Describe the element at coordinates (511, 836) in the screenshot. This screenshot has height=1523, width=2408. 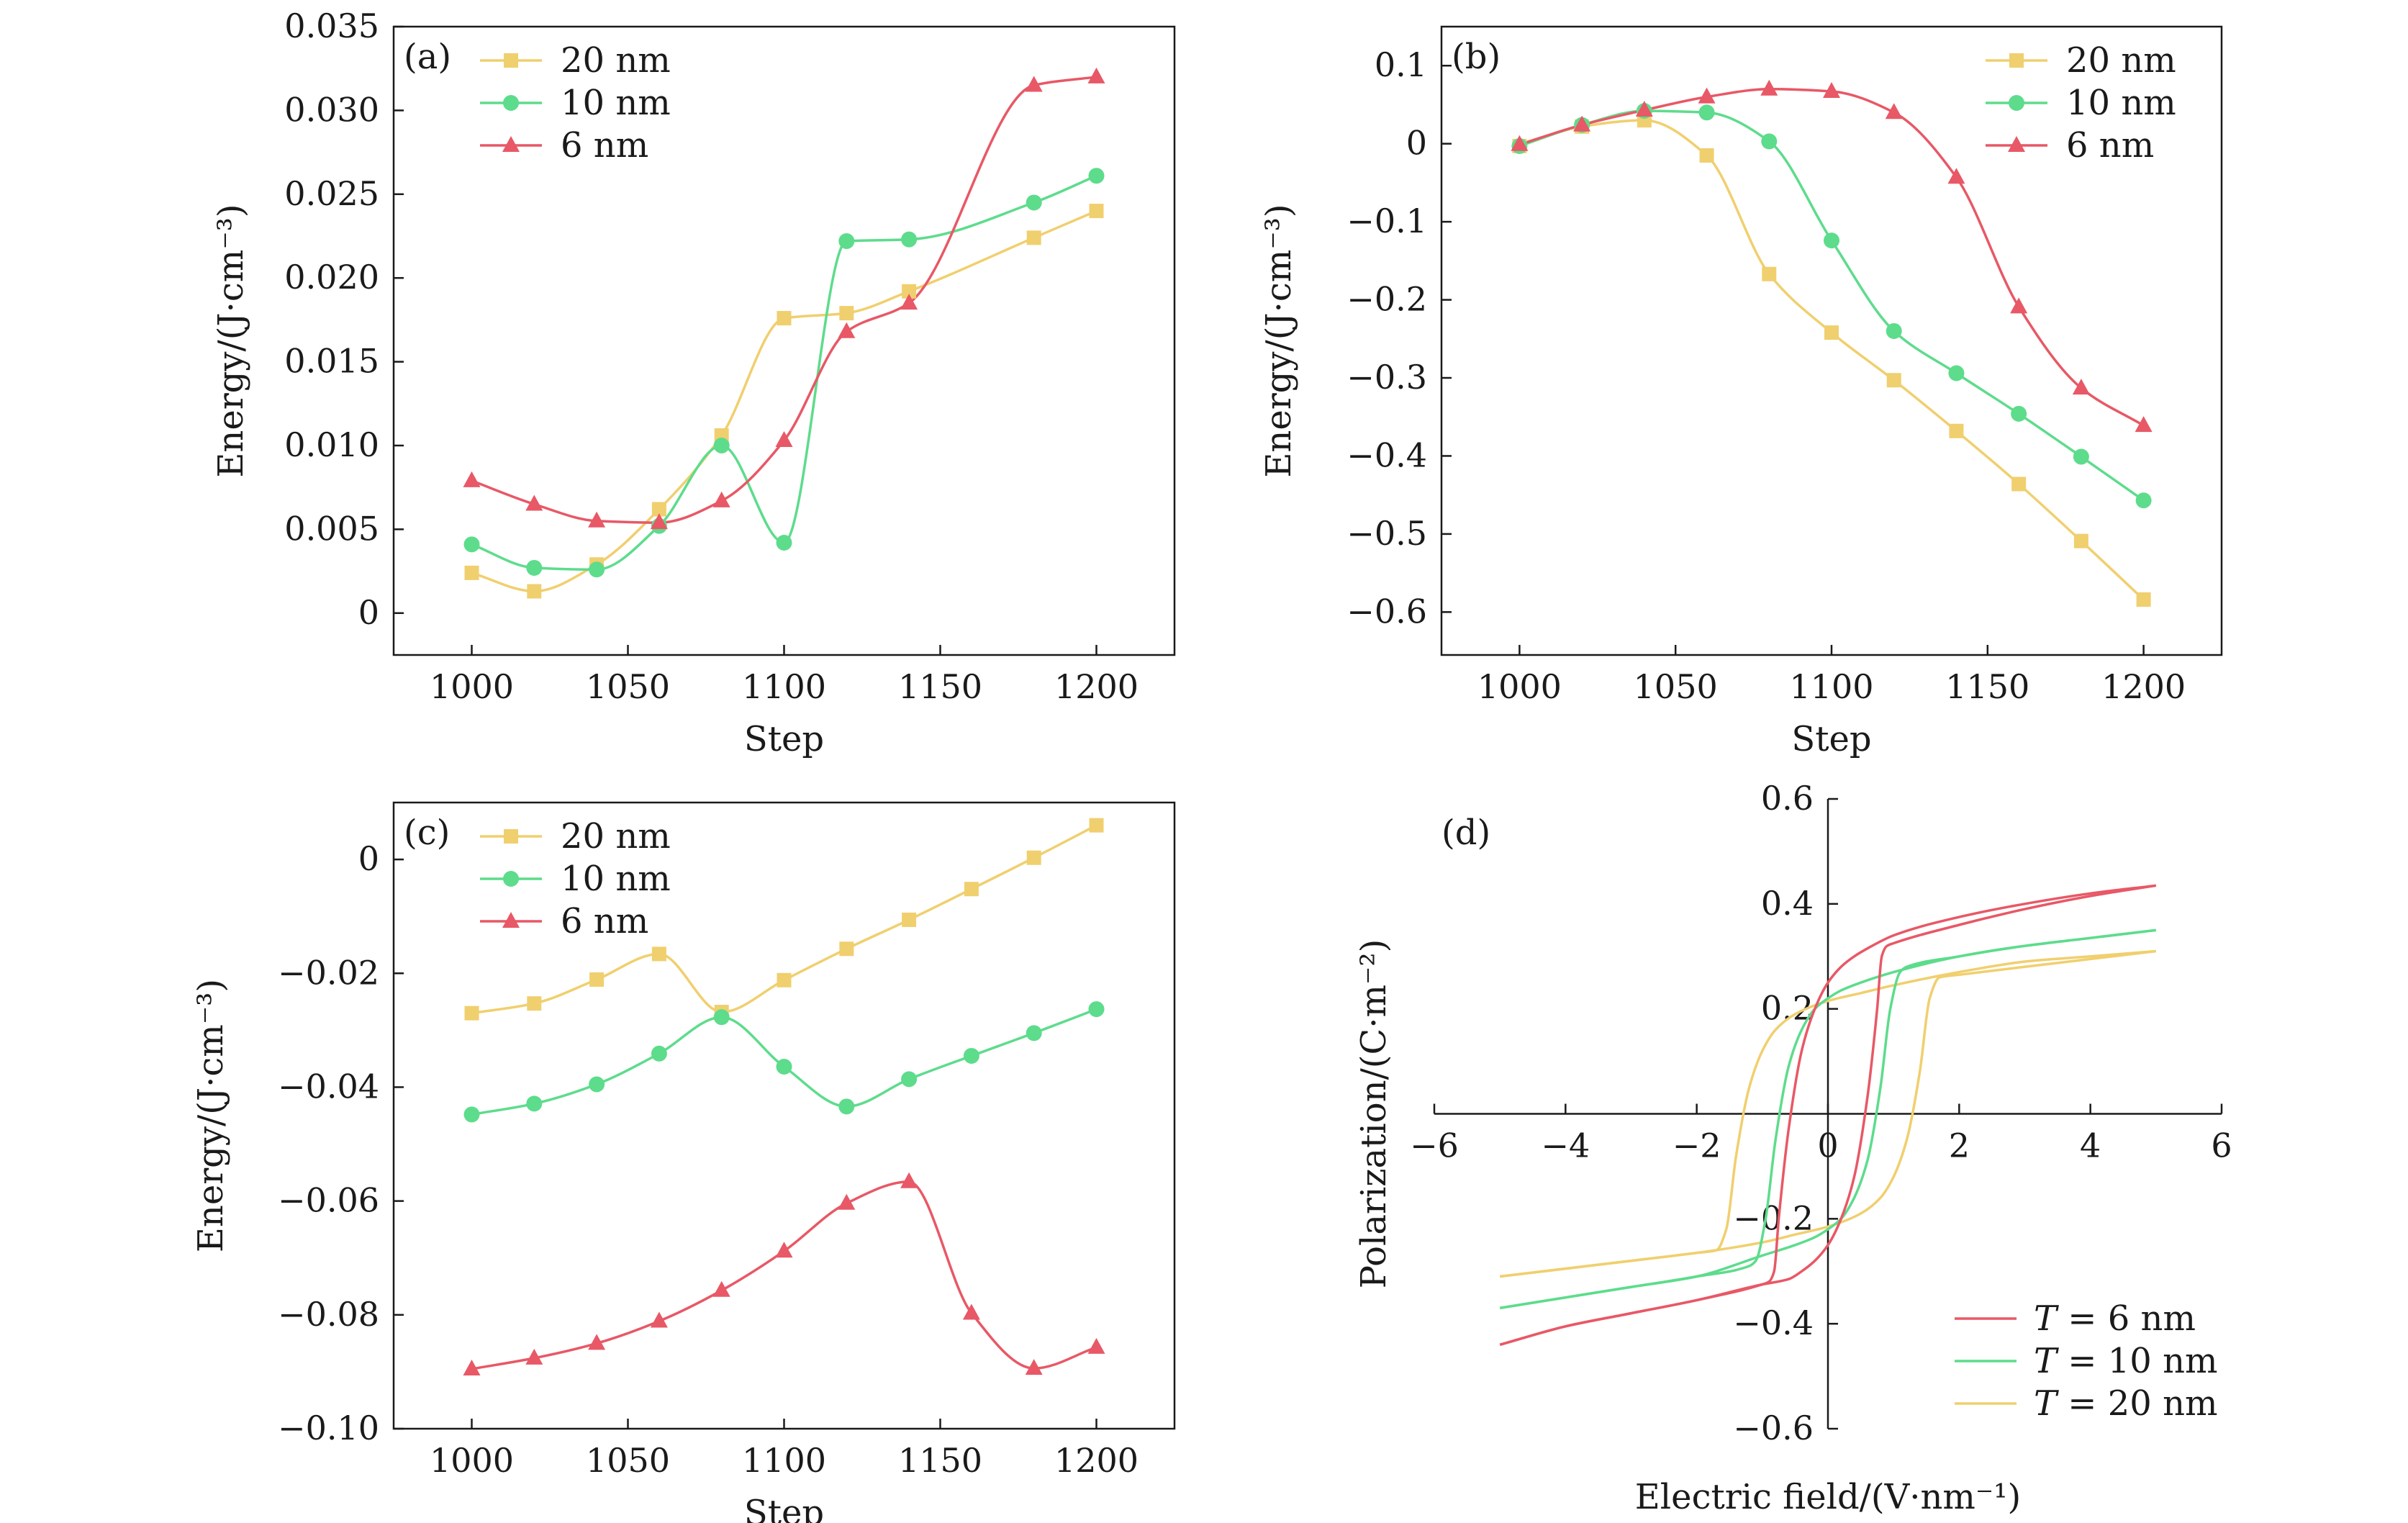
I see `legend-marker-square` at that location.